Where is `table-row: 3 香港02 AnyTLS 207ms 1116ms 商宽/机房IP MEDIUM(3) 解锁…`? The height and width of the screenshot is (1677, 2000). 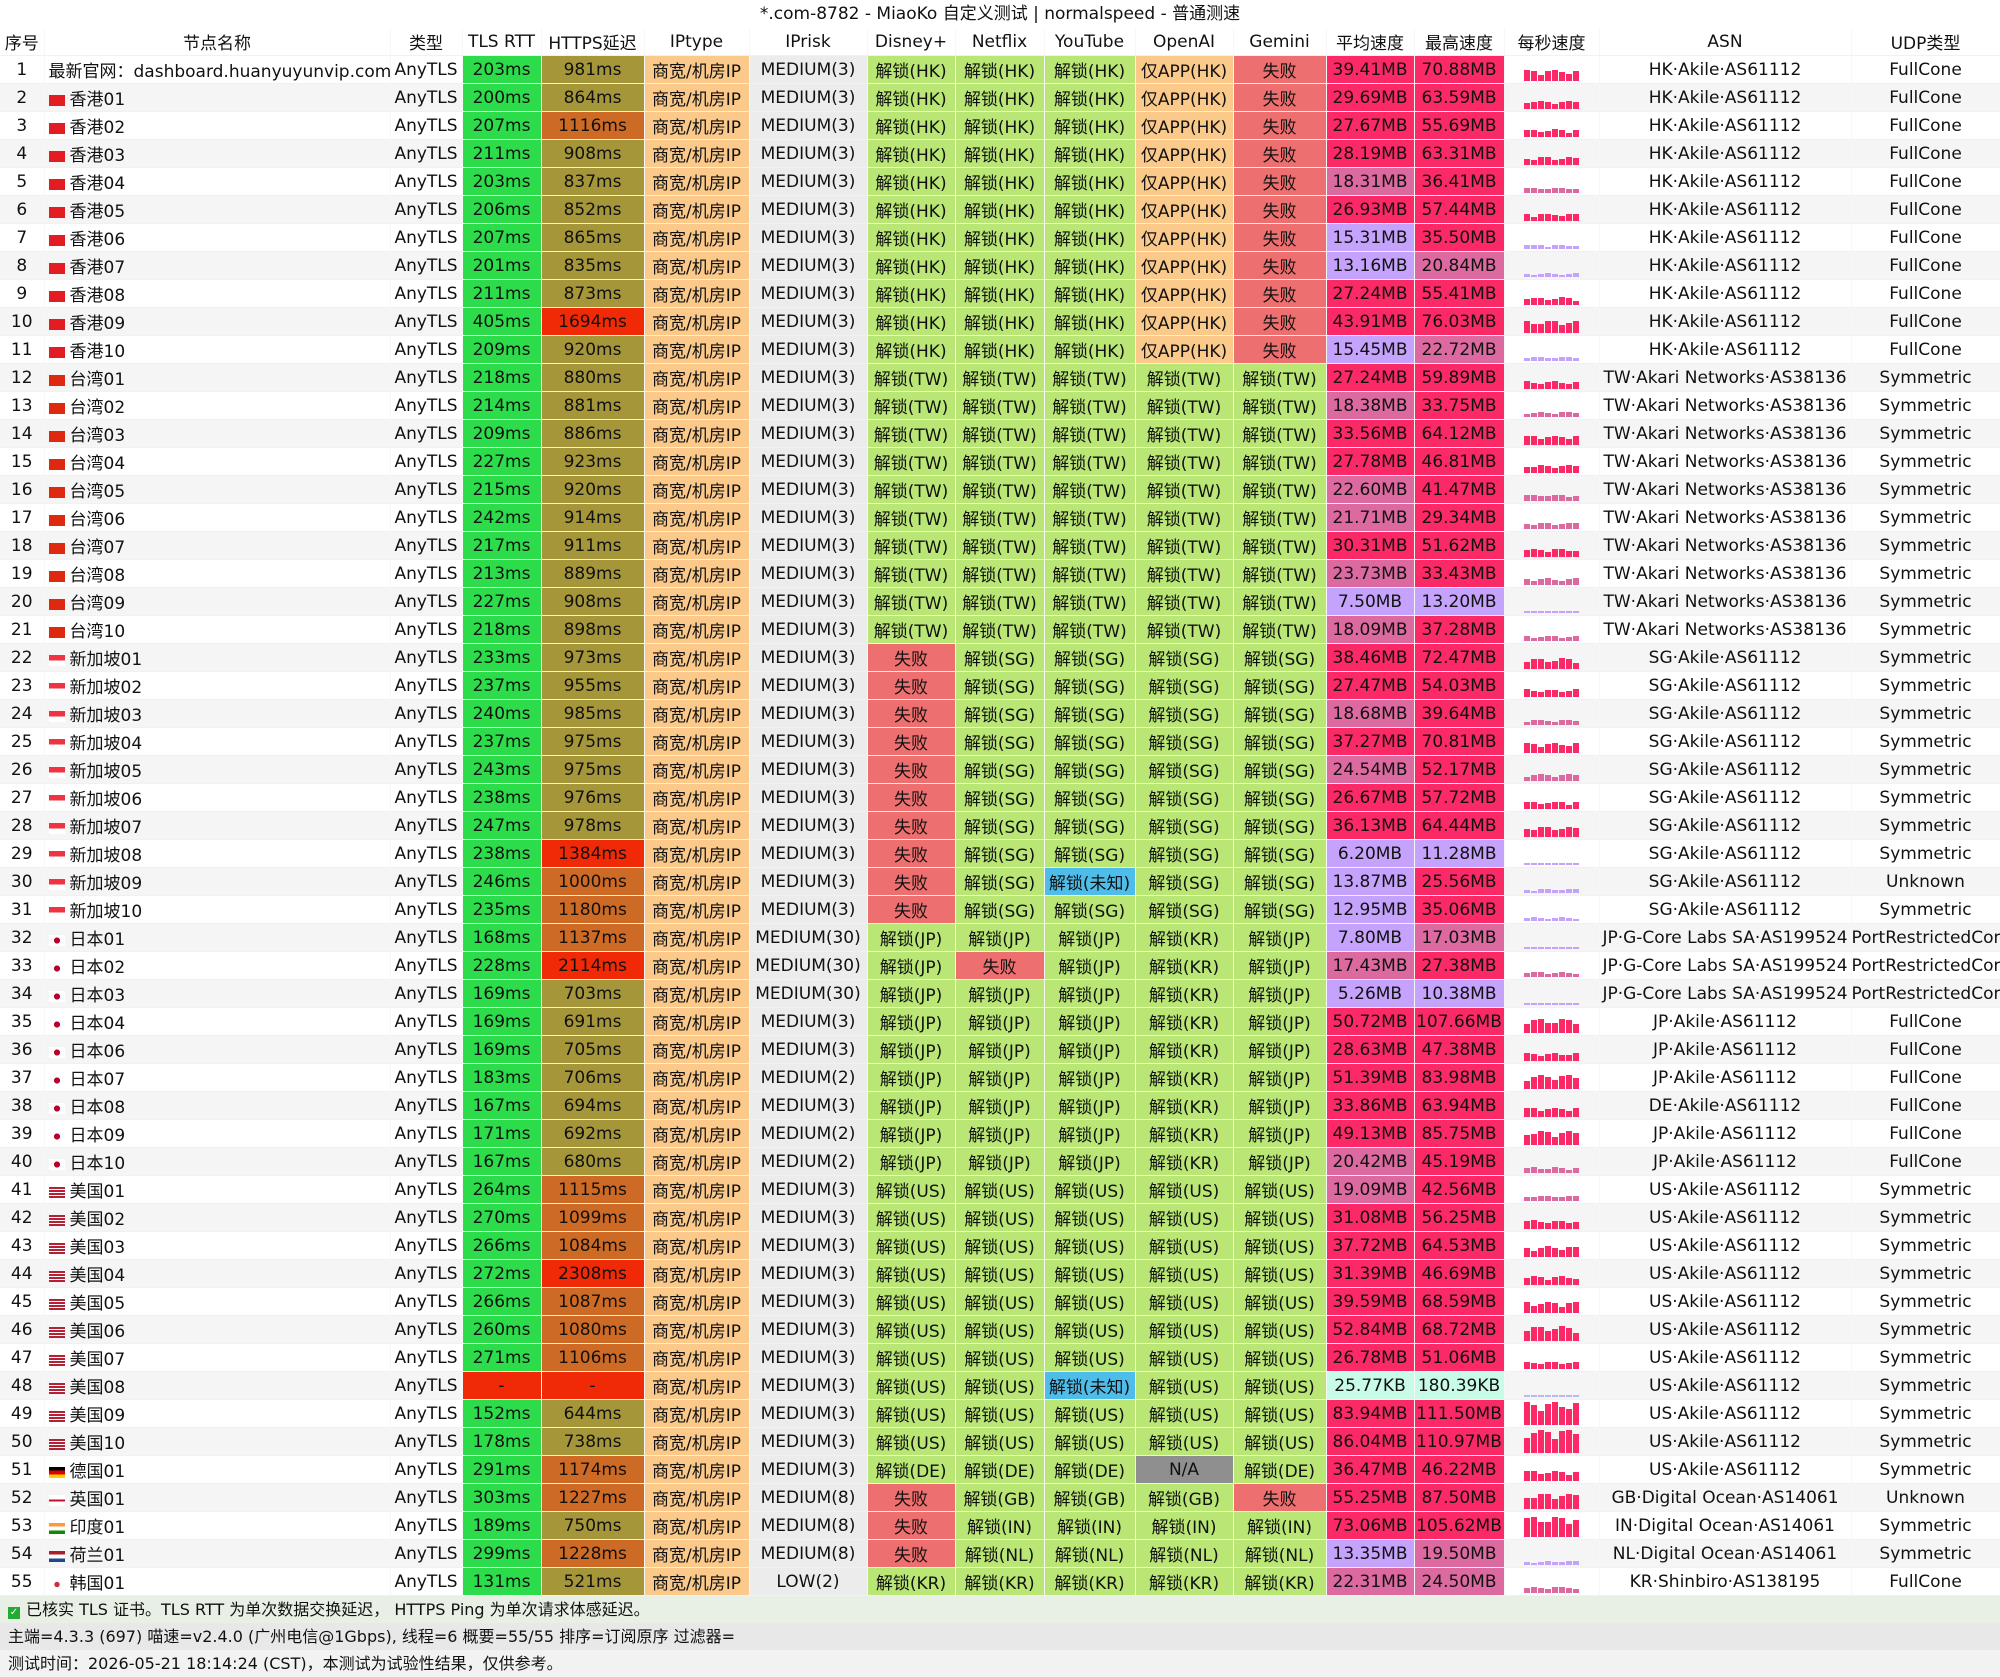
table-row: 3 香港02 AnyTLS 207ms 1116ms 商宽/机房IP MEDIUM(3) 解锁… is located at coordinates (1000, 125).